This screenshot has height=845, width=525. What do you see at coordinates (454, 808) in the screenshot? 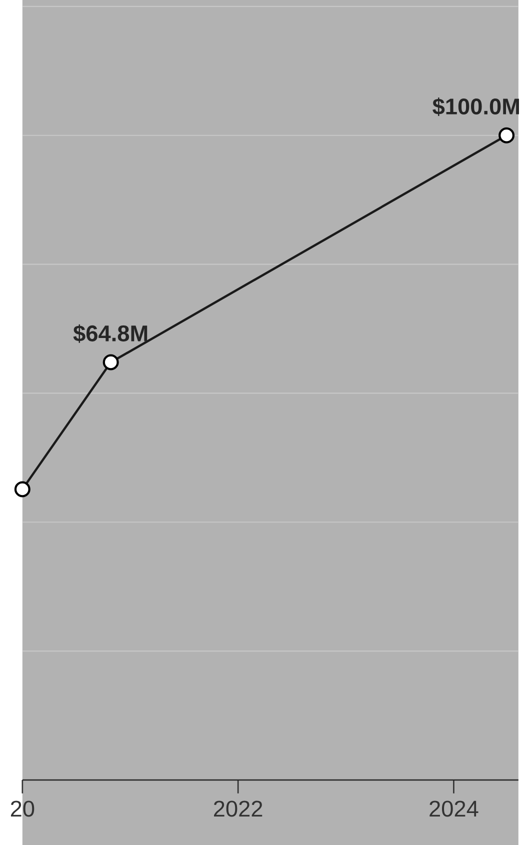
I see `x-tick-label: 2024` at bounding box center [454, 808].